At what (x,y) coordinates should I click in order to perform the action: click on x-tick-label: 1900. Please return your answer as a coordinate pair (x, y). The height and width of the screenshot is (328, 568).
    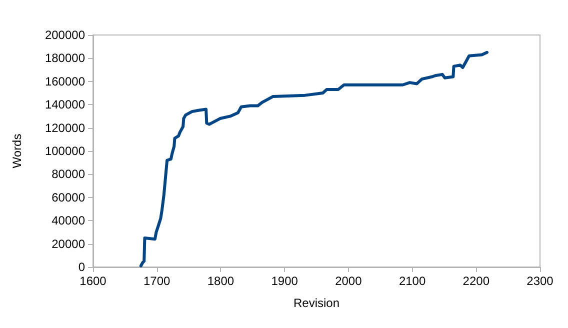
    Looking at the image, I should click on (284, 281).